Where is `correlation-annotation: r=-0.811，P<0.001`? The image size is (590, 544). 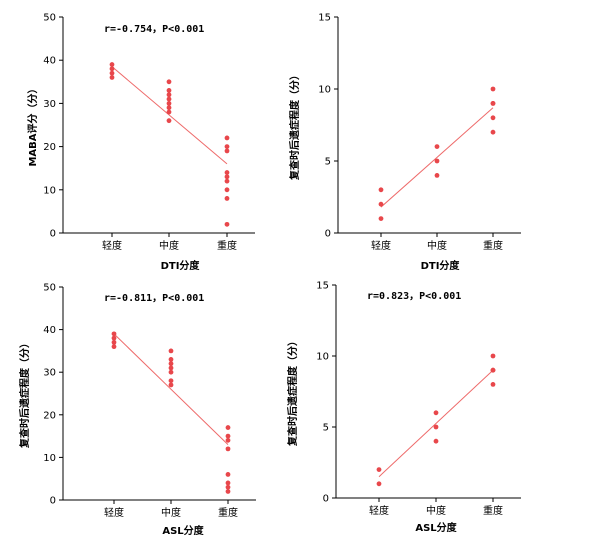
correlation-annotation: r=-0.811，P<0.001 is located at coordinates (154, 298).